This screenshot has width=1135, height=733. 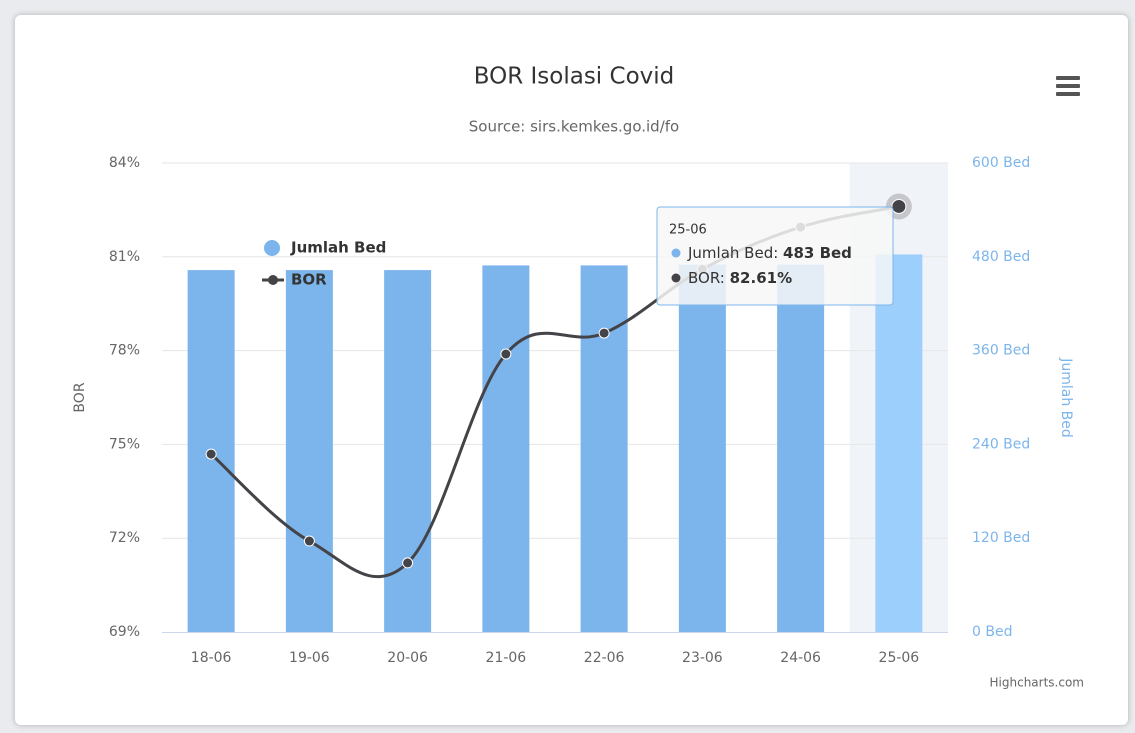 What do you see at coordinates (704, 278) in the screenshot?
I see `tooltip-series-name: BOR` at bounding box center [704, 278].